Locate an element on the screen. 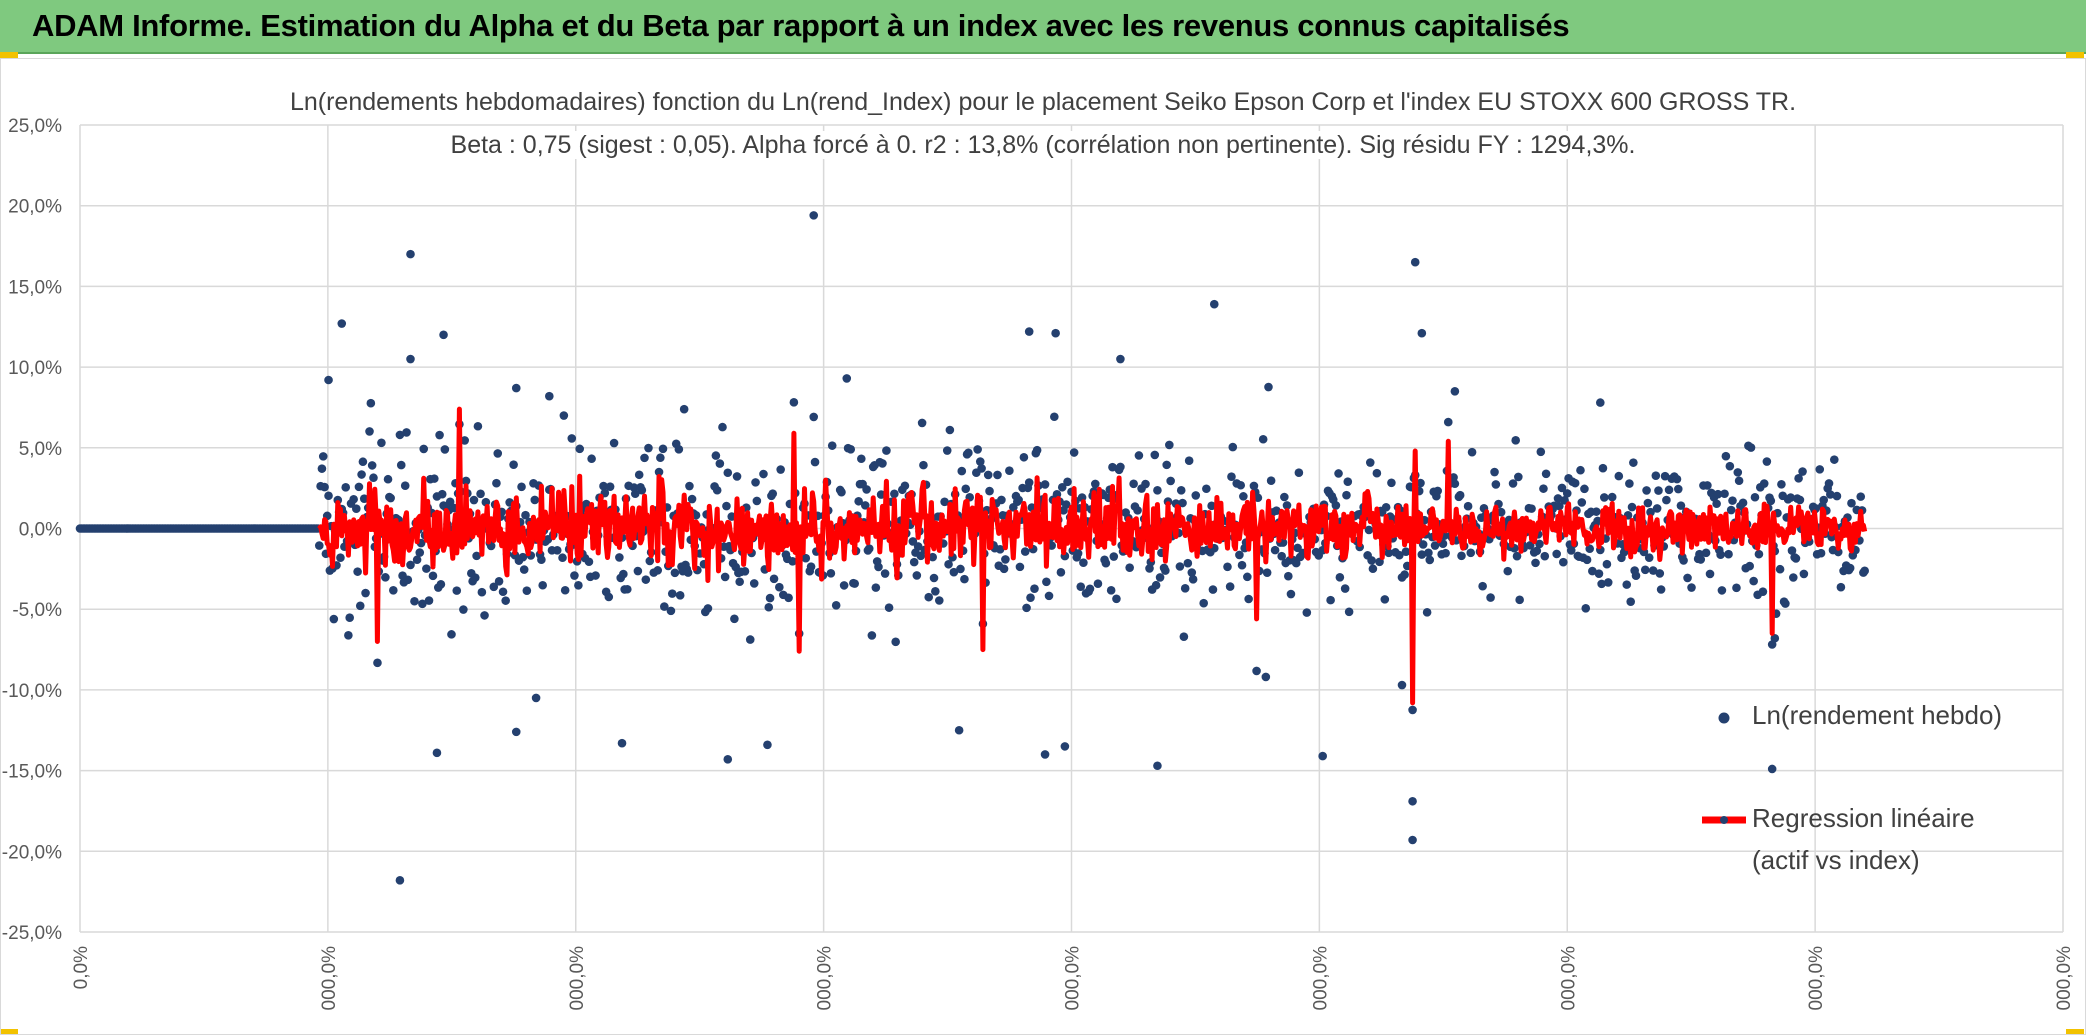 The width and height of the screenshot is (2086, 1035). y-tick-label: 15,0% is located at coordinates (35, 287).